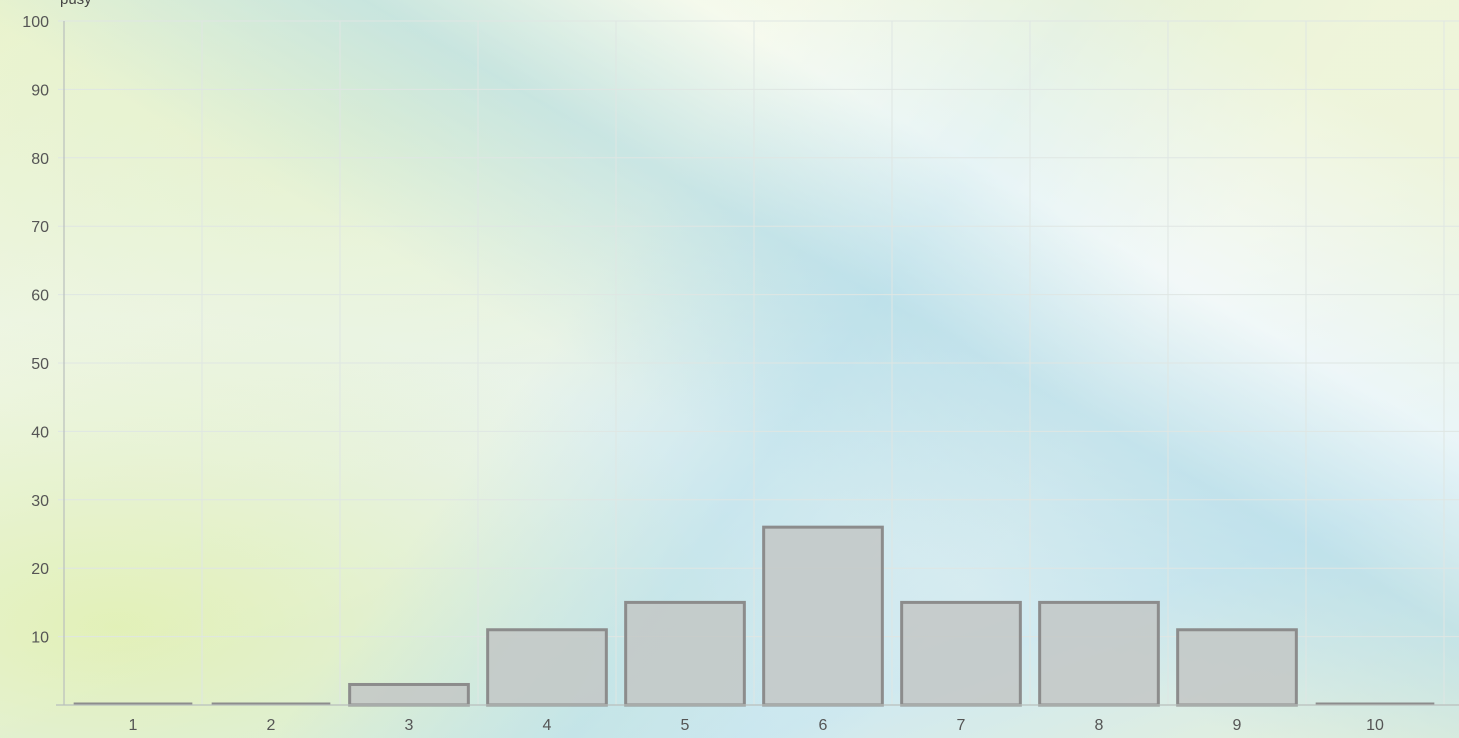 The width and height of the screenshot is (1459, 738). I want to click on y-tick-label: 50, so click(40, 364).